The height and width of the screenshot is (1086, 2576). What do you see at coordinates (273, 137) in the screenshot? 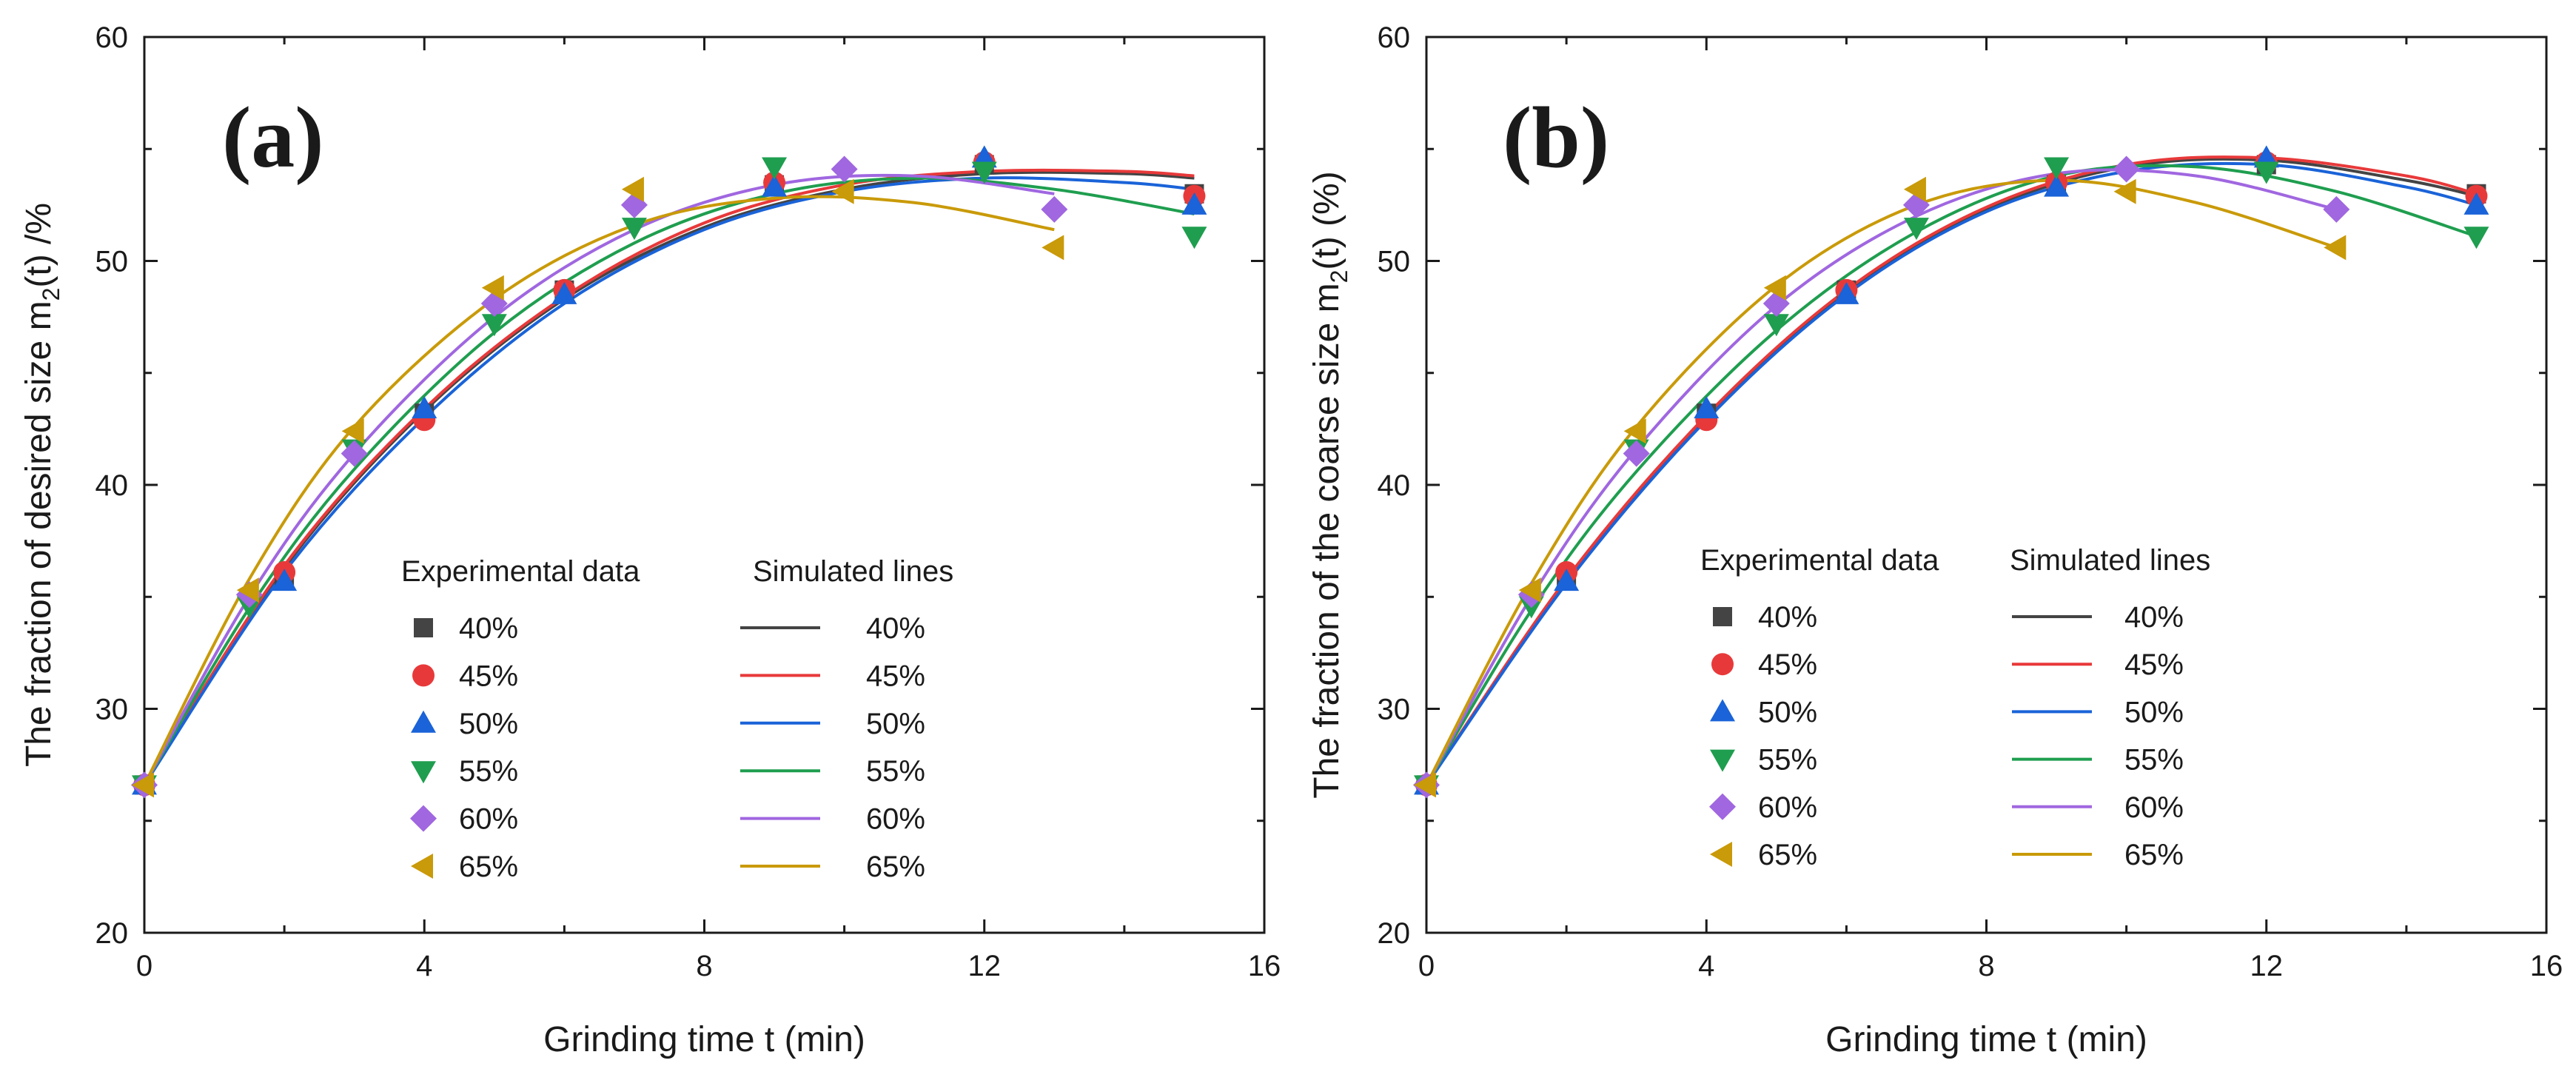
I see `panel-label: (a)` at bounding box center [273, 137].